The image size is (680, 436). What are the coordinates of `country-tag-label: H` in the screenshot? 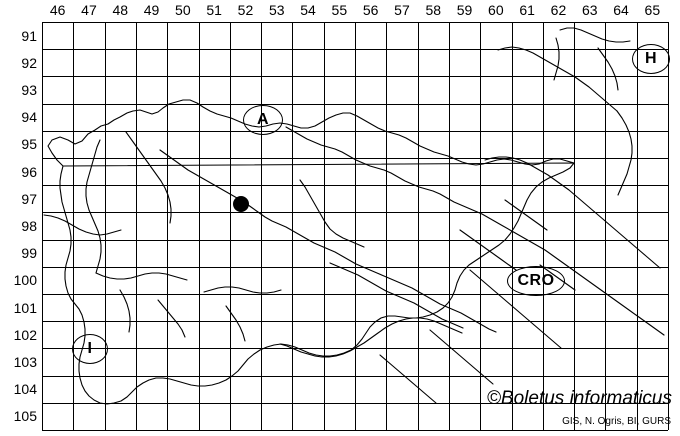 It's located at (651, 58).